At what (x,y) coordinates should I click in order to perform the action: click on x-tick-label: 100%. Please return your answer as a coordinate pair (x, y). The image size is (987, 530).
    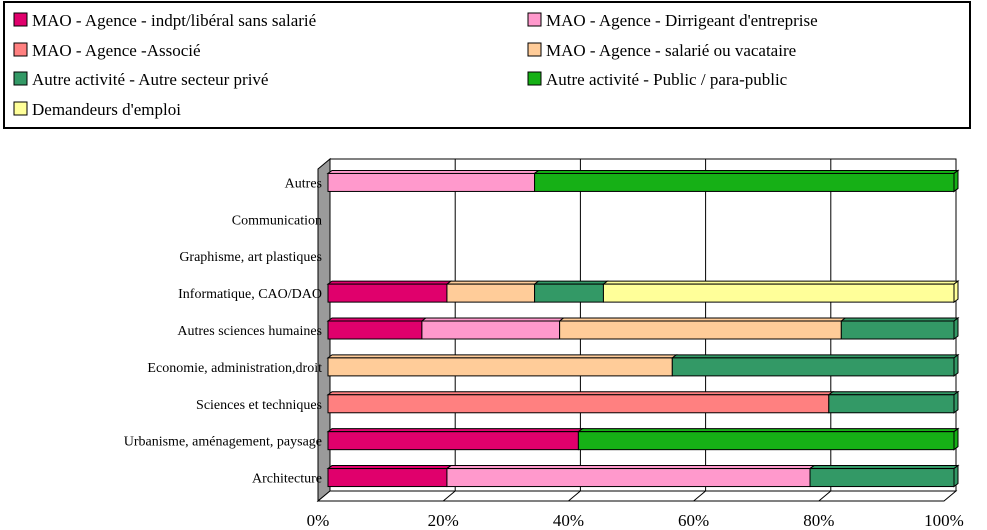
    Looking at the image, I should click on (944, 520).